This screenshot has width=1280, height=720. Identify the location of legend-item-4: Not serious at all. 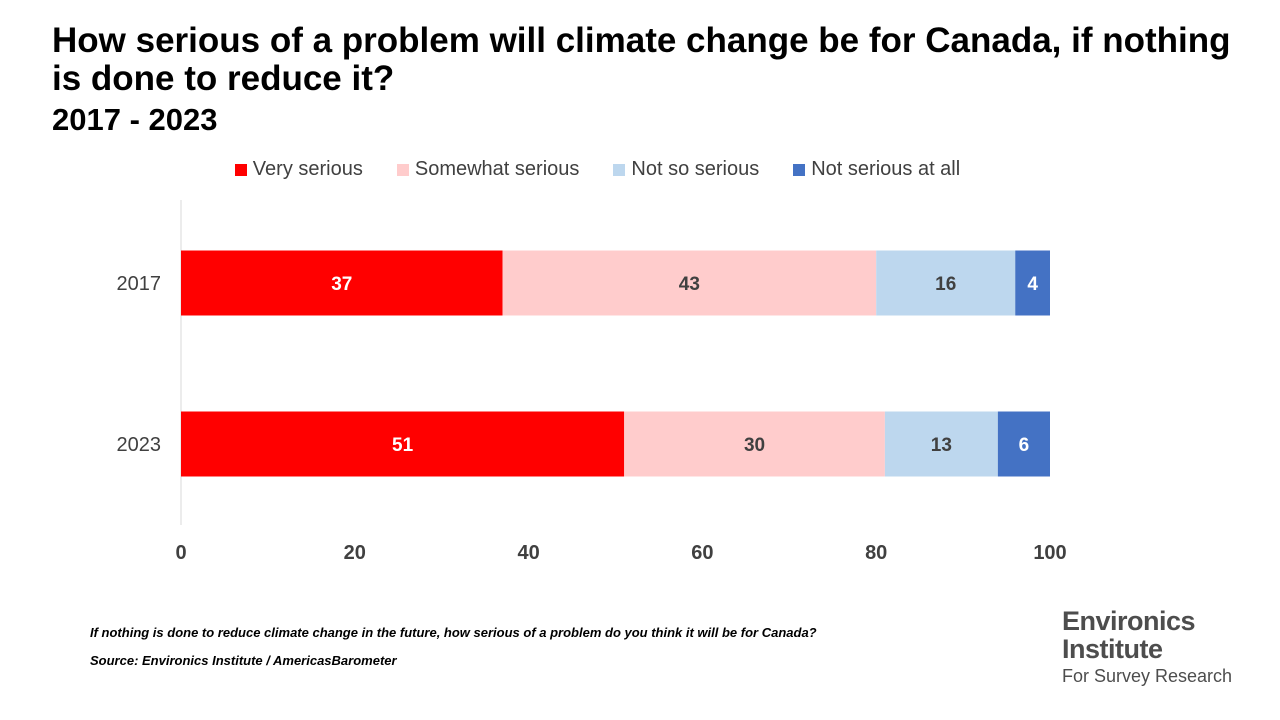
(876, 169).